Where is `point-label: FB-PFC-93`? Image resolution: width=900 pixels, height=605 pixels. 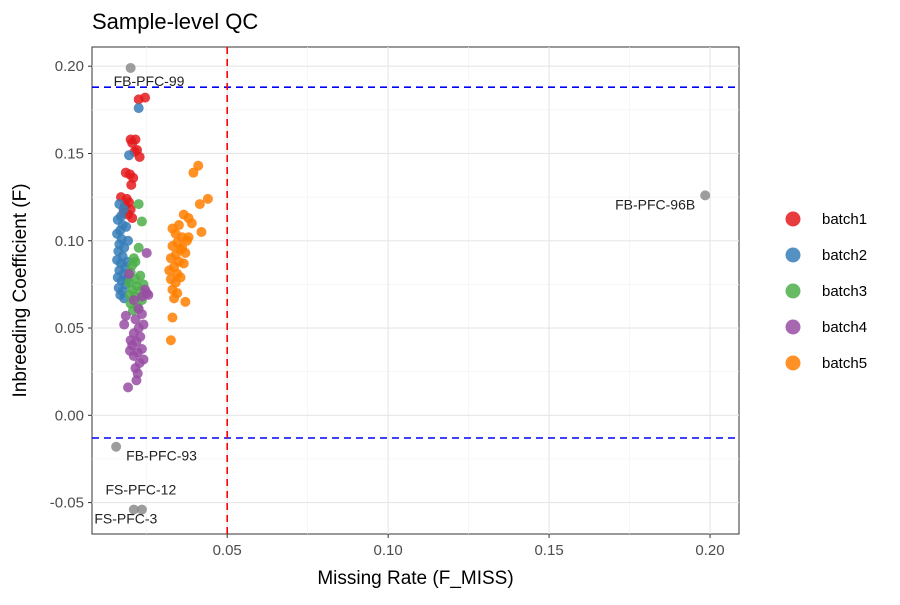 point-label: FB-PFC-93 is located at coordinates (161, 456).